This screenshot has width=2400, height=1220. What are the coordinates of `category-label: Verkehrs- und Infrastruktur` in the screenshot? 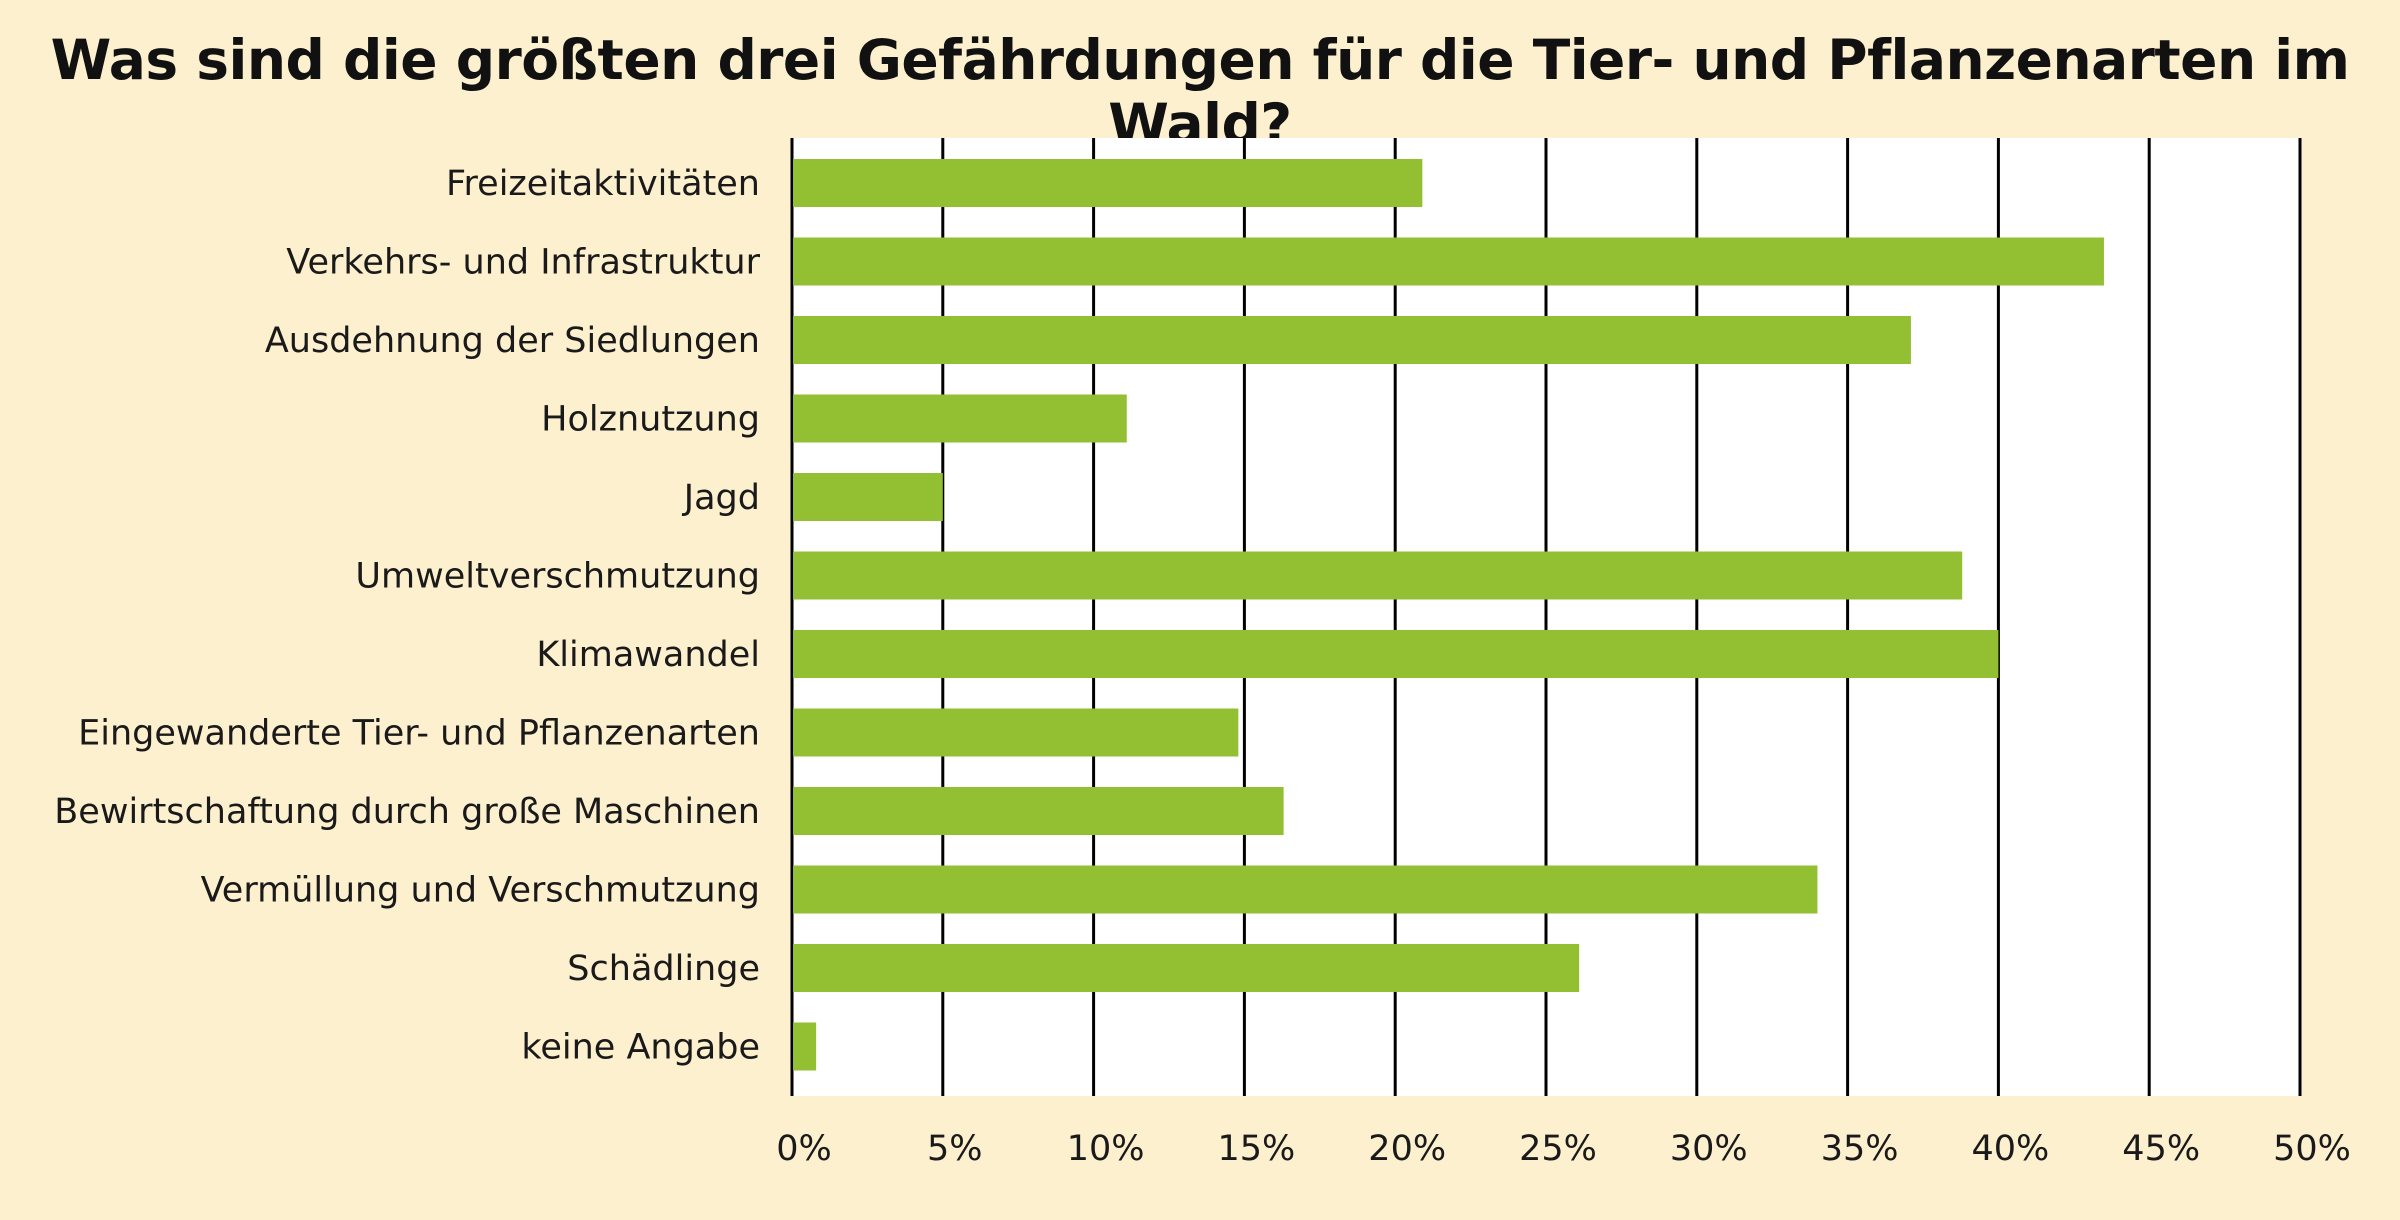 It's located at (523, 263).